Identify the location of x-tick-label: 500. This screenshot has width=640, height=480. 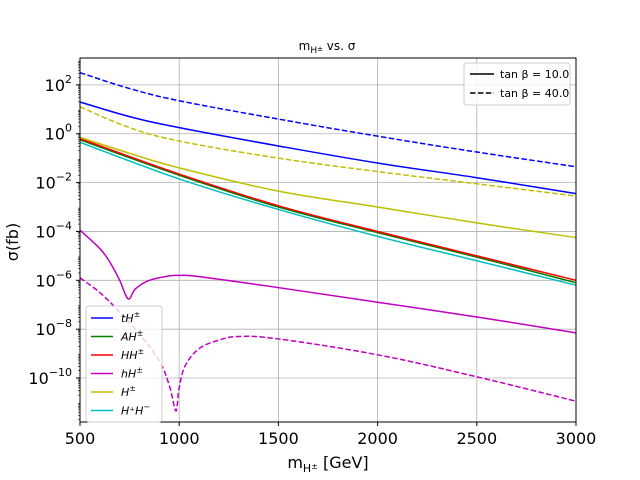
(80, 438).